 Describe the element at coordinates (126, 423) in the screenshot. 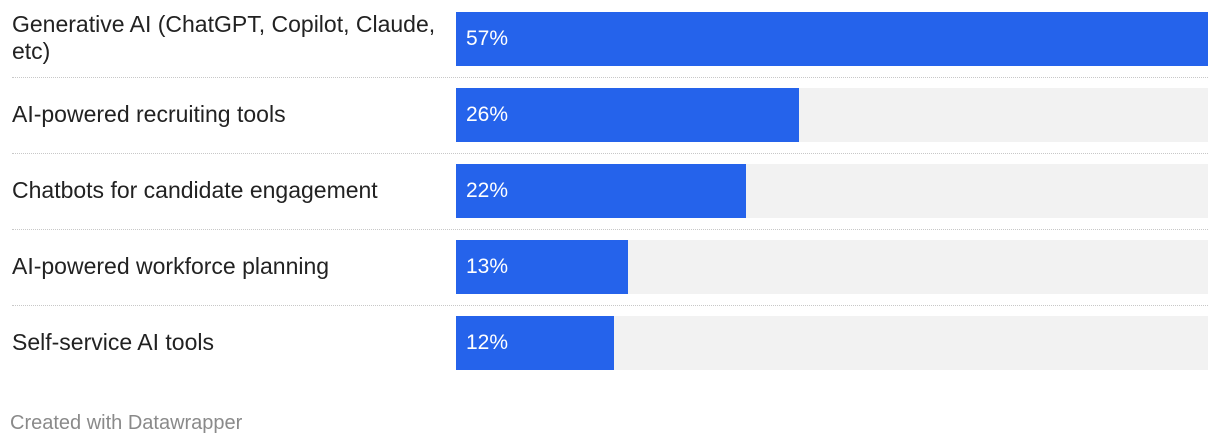

I see `datawrapper-credit: Created with Datawrapper` at that location.